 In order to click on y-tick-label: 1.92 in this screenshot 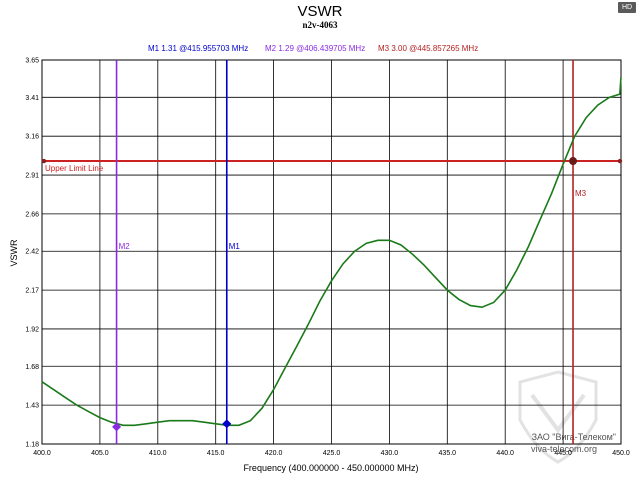, I will do `click(32, 329)`.